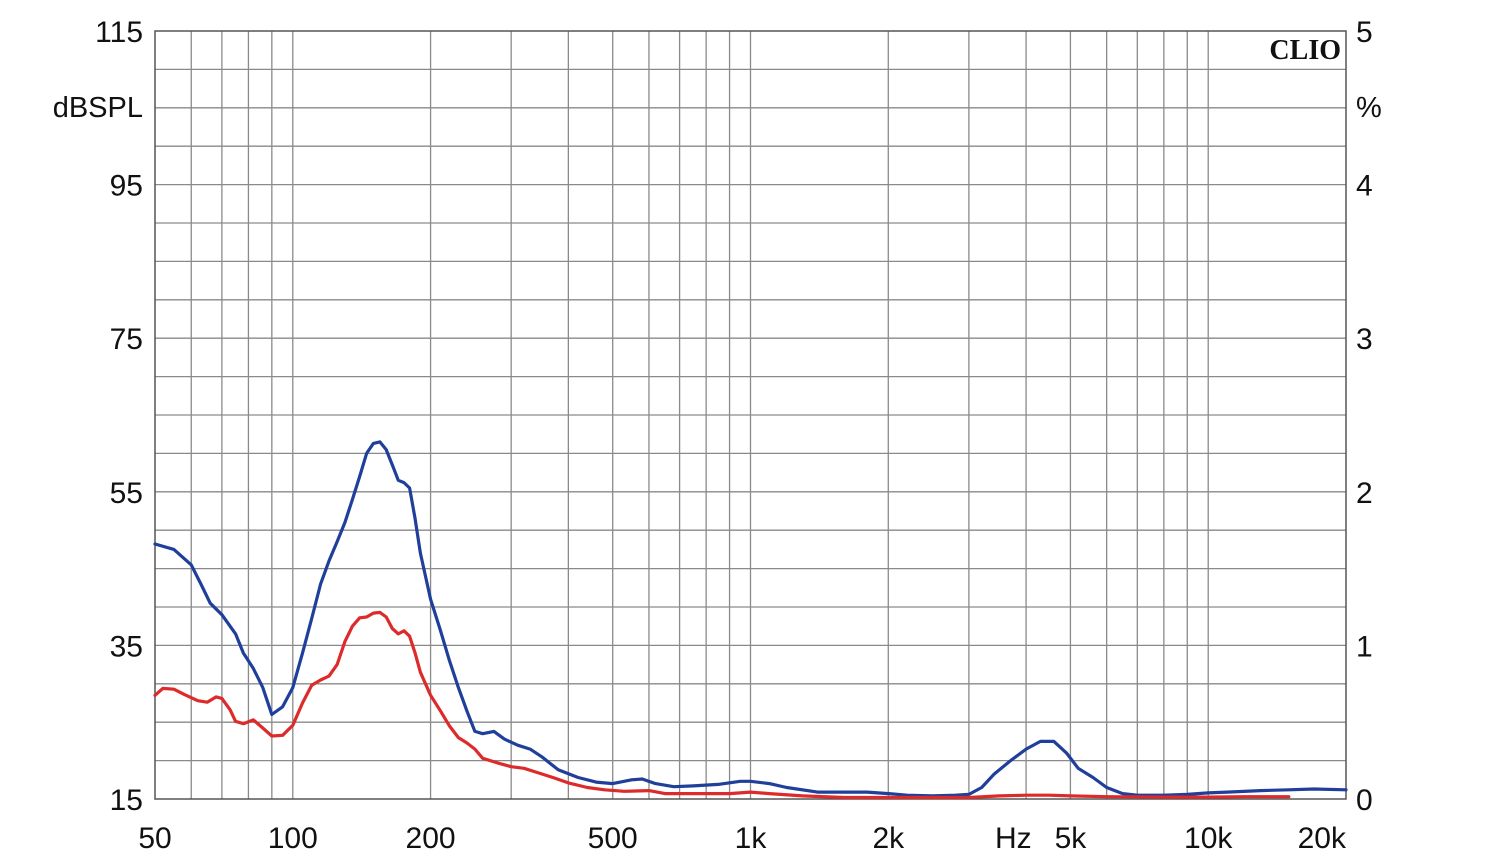  Describe the element at coordinates (98, 108) in the screenshot. I see `left-axis-unit: dBSPL` at that location.